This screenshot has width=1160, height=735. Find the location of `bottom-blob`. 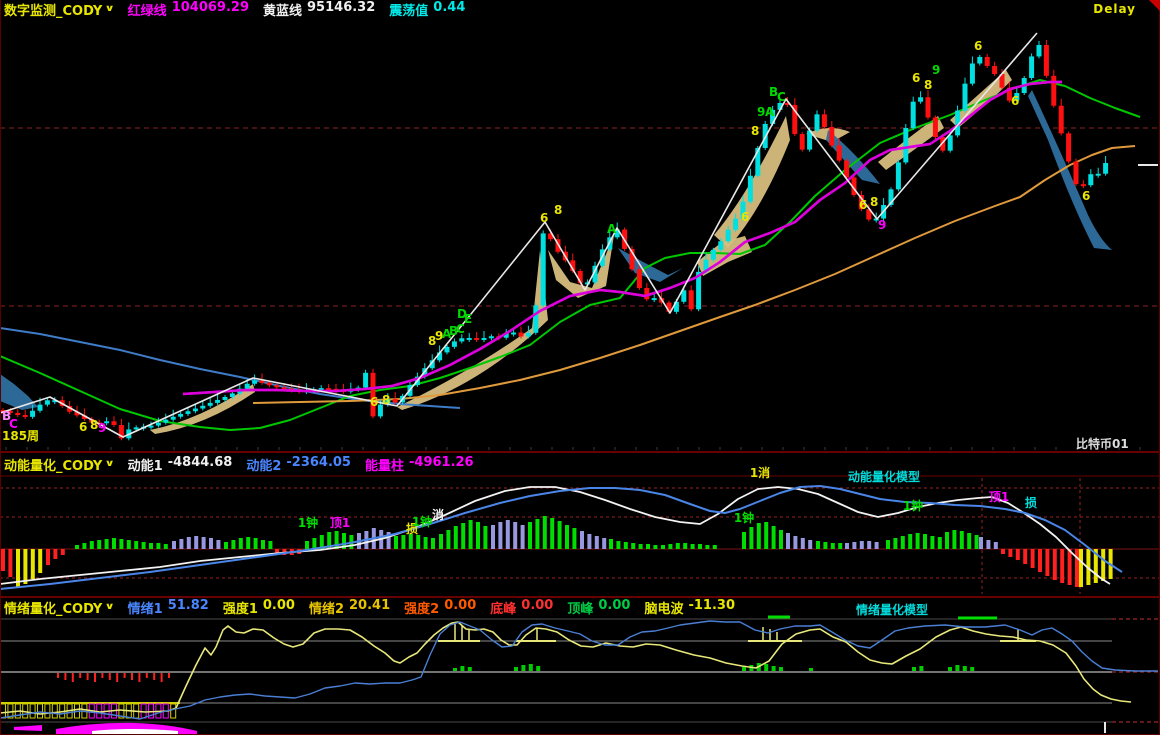

bottom-blob is located at coordinates (28, 728).